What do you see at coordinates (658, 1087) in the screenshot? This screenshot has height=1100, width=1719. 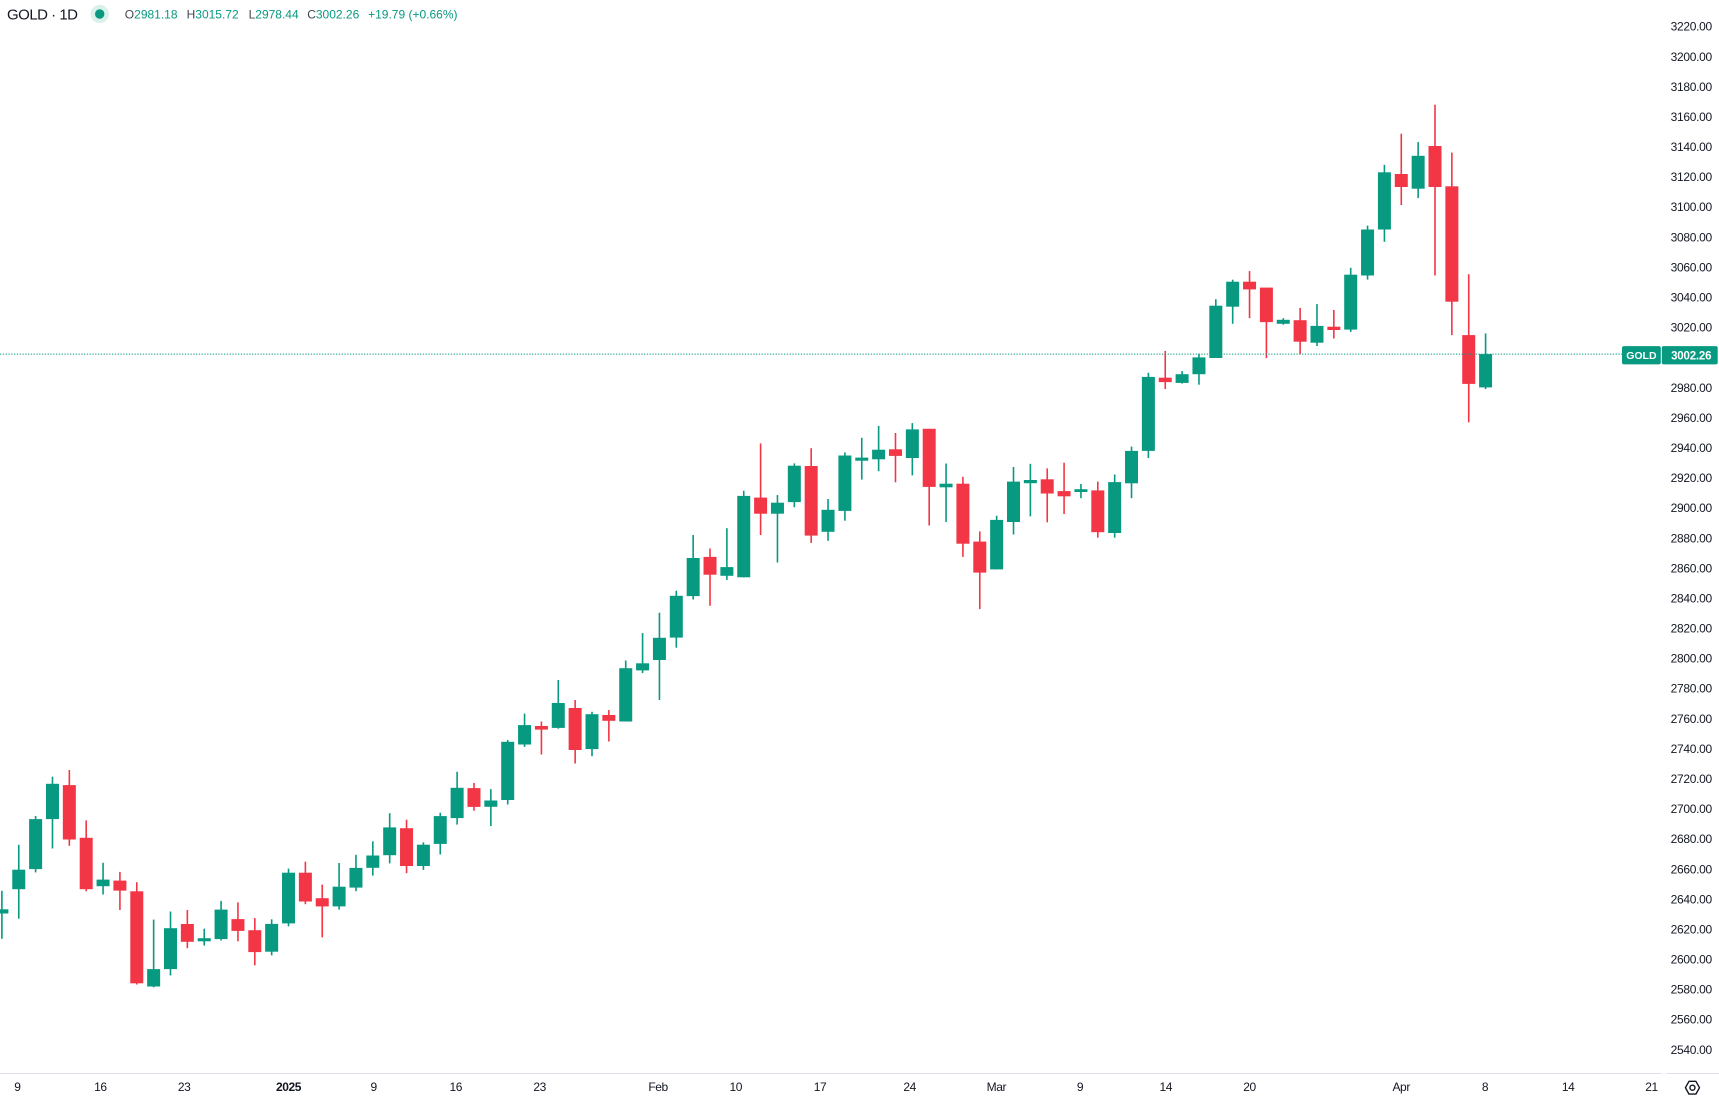 I see `svg-text: Feb` at bounding box center [658, 1087].